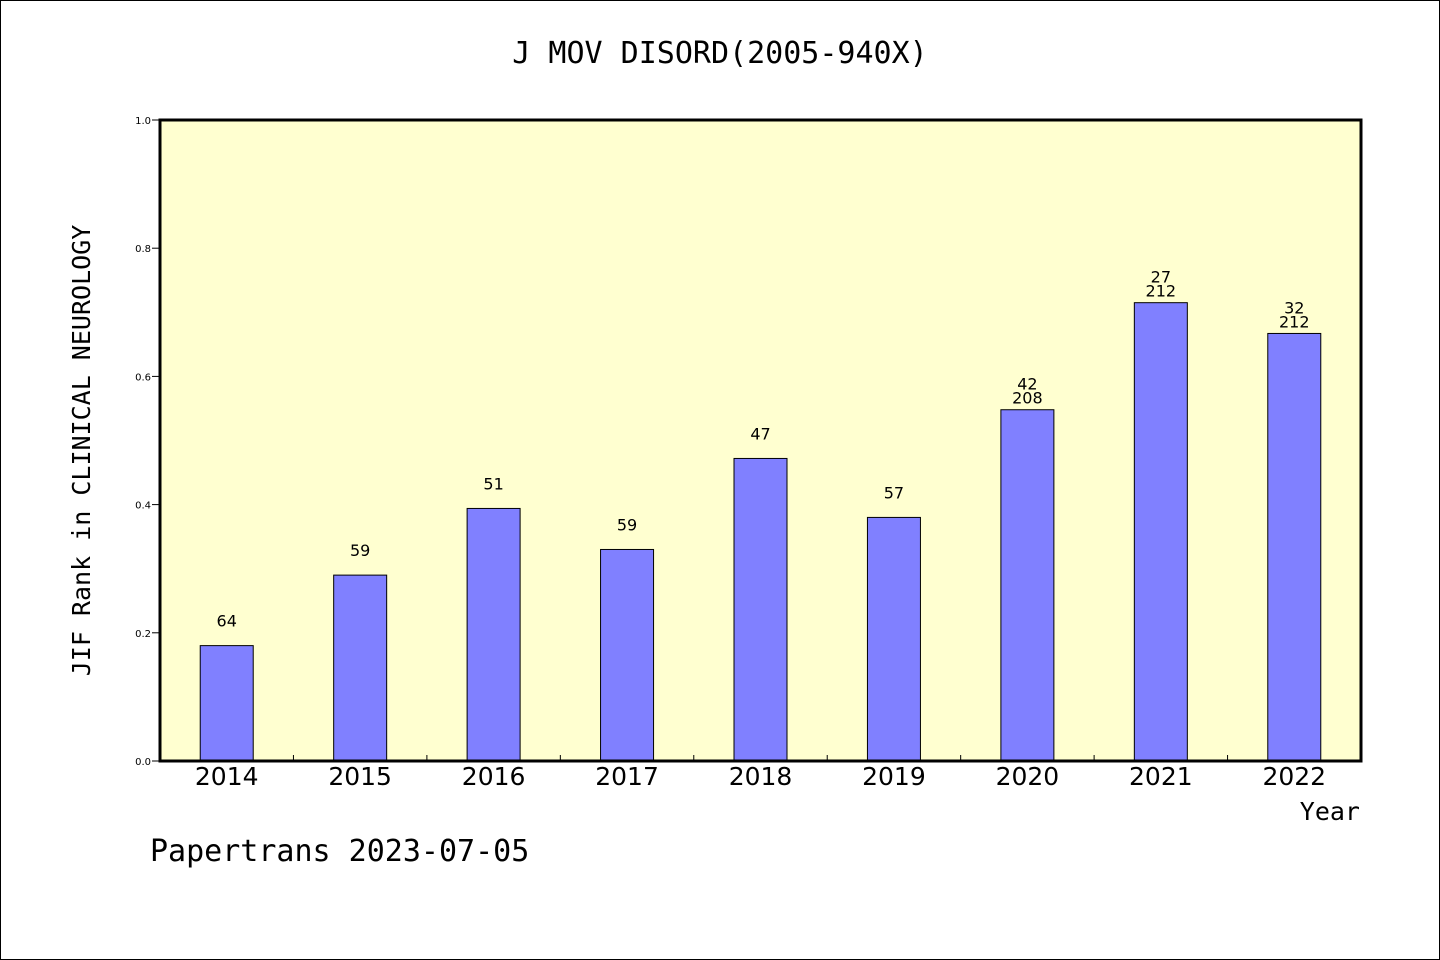 The width and height of the screenshot is (1440, 960). Describe the element at coordinates (894, 776) in the screenshot. I see `x-tick-label: 2019` at that location.